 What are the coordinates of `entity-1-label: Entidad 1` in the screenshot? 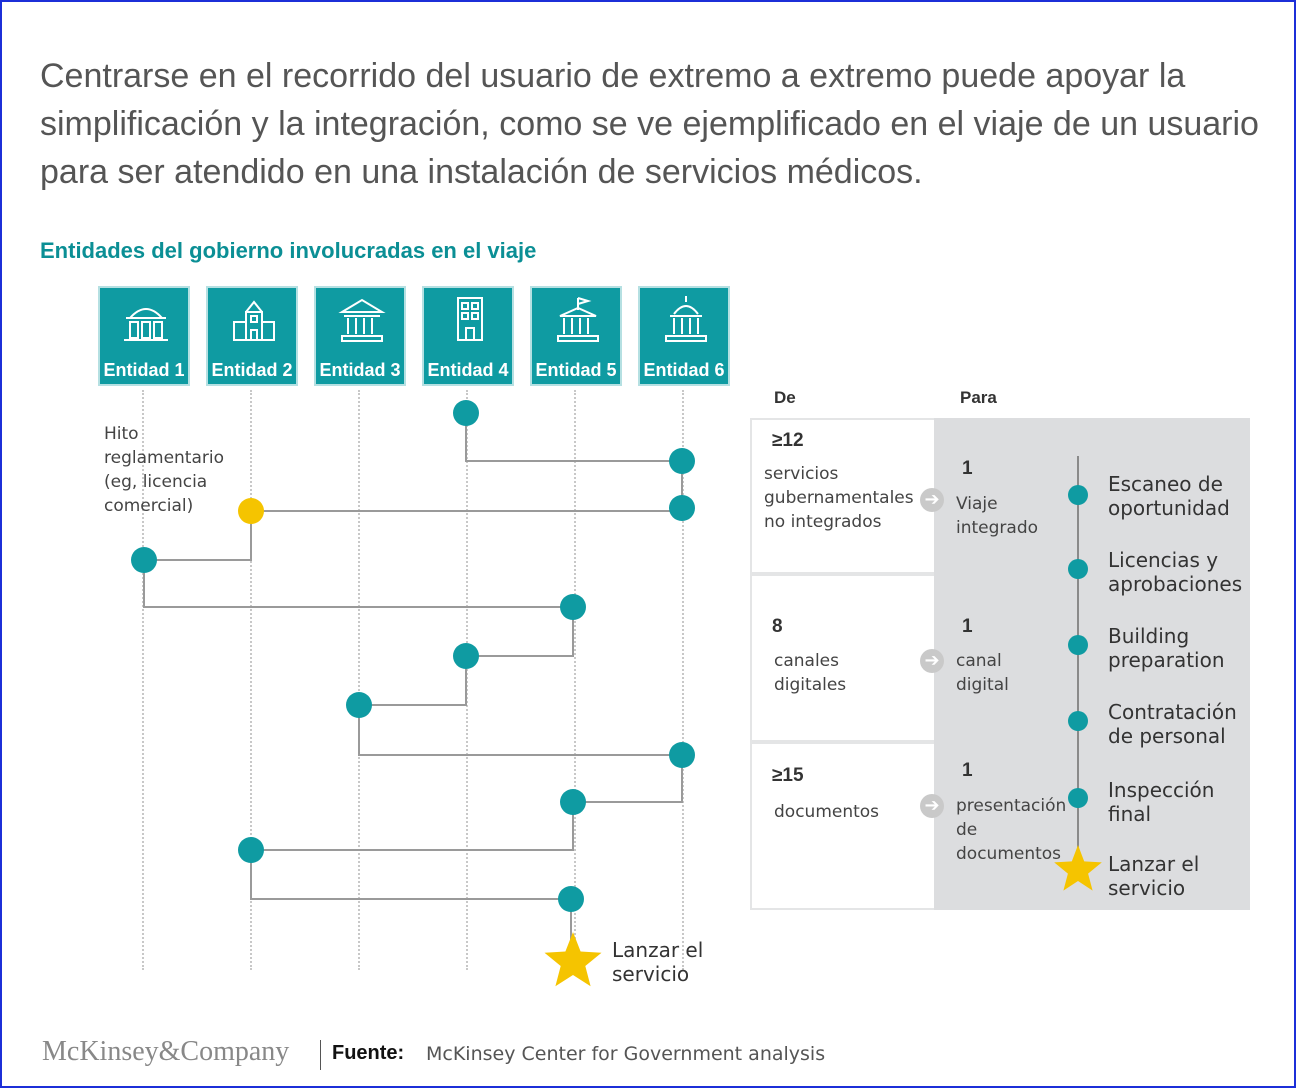 It's located at (144, 370).